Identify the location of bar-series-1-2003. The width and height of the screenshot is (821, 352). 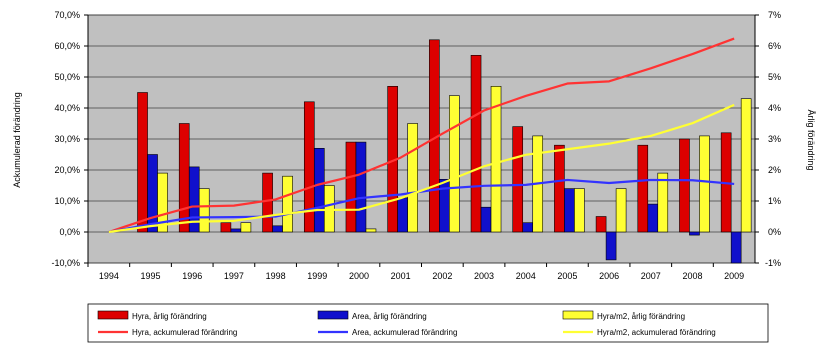
(486, 219).